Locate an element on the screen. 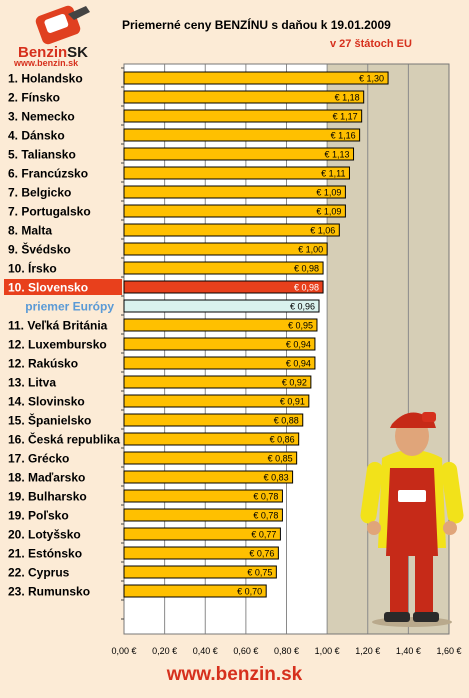 The image size is (469, 698). logo-brand: BenzinSK is located at coordinates (53, 52).